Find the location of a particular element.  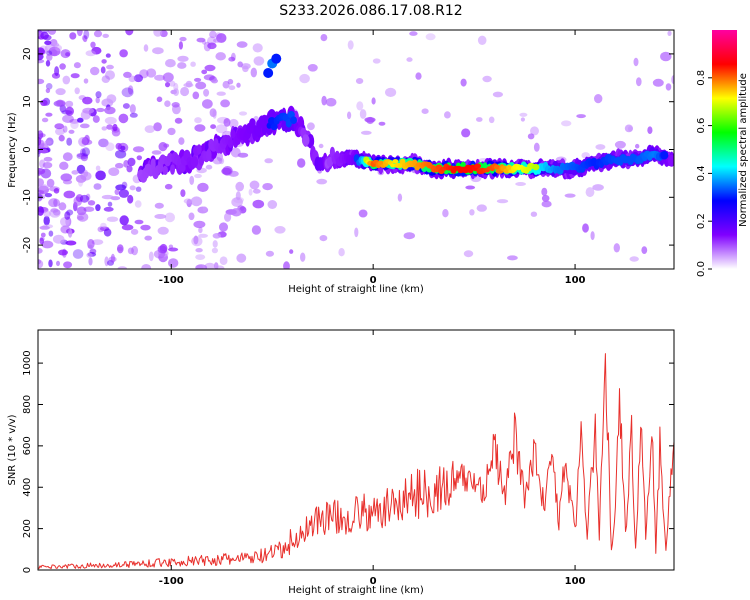

colorbar-tick-label: 0.8 is located at coordinates (701, 78).